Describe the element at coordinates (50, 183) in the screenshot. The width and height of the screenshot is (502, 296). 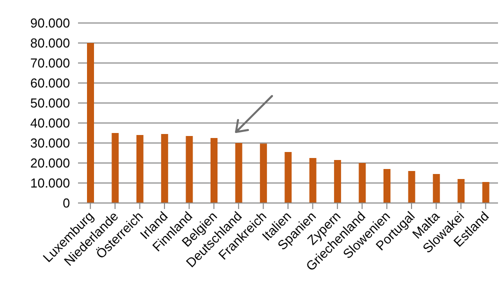
I see `y-tick-label: 10.000` at that location.